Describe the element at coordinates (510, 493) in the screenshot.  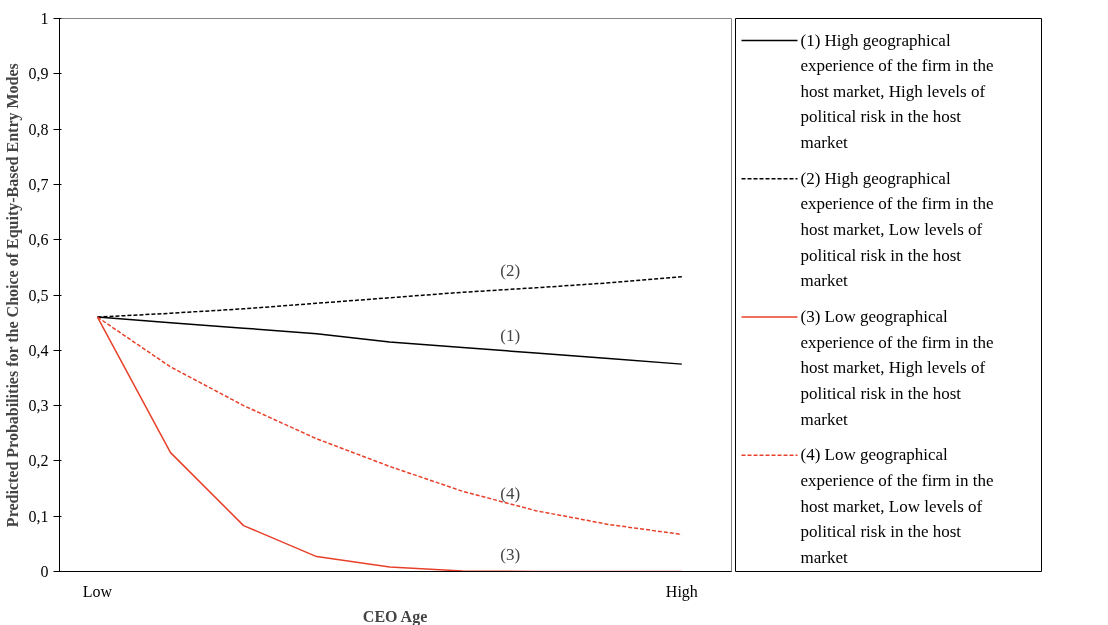
I see `annotation: (4)` at that location.